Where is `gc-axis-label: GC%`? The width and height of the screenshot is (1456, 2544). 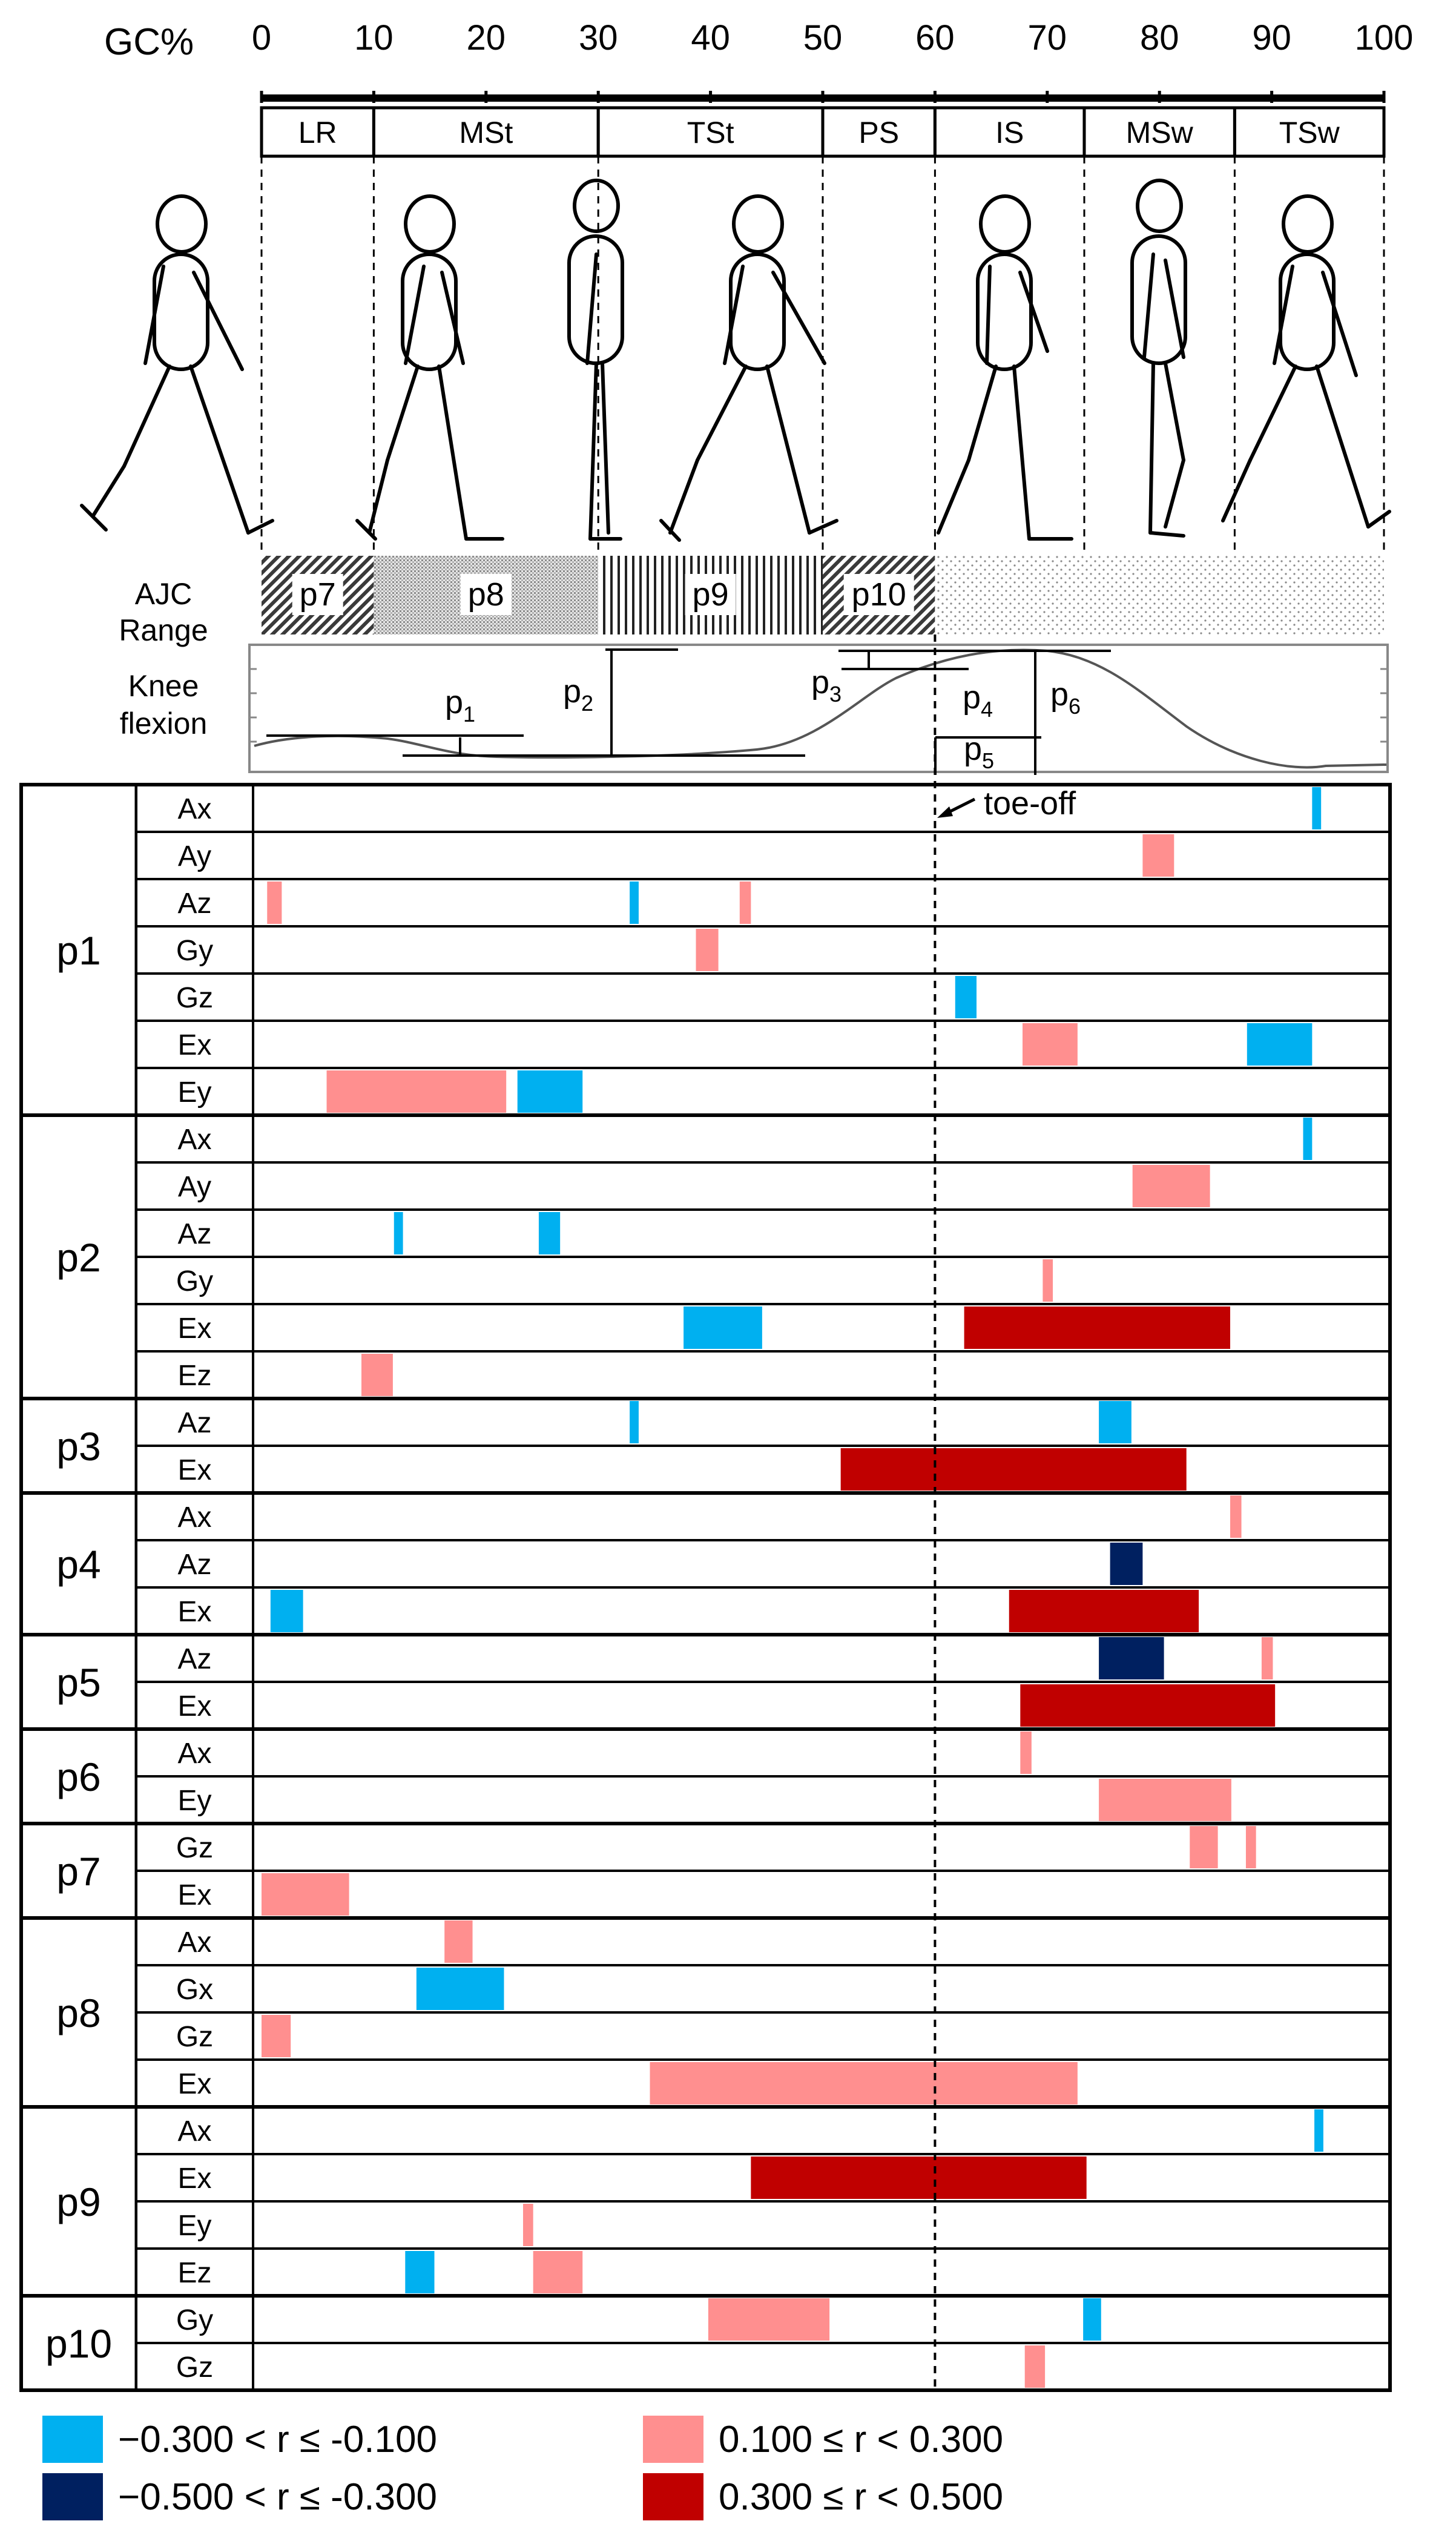 gc-axis-label: GC% is located at coordinates (149, 42).